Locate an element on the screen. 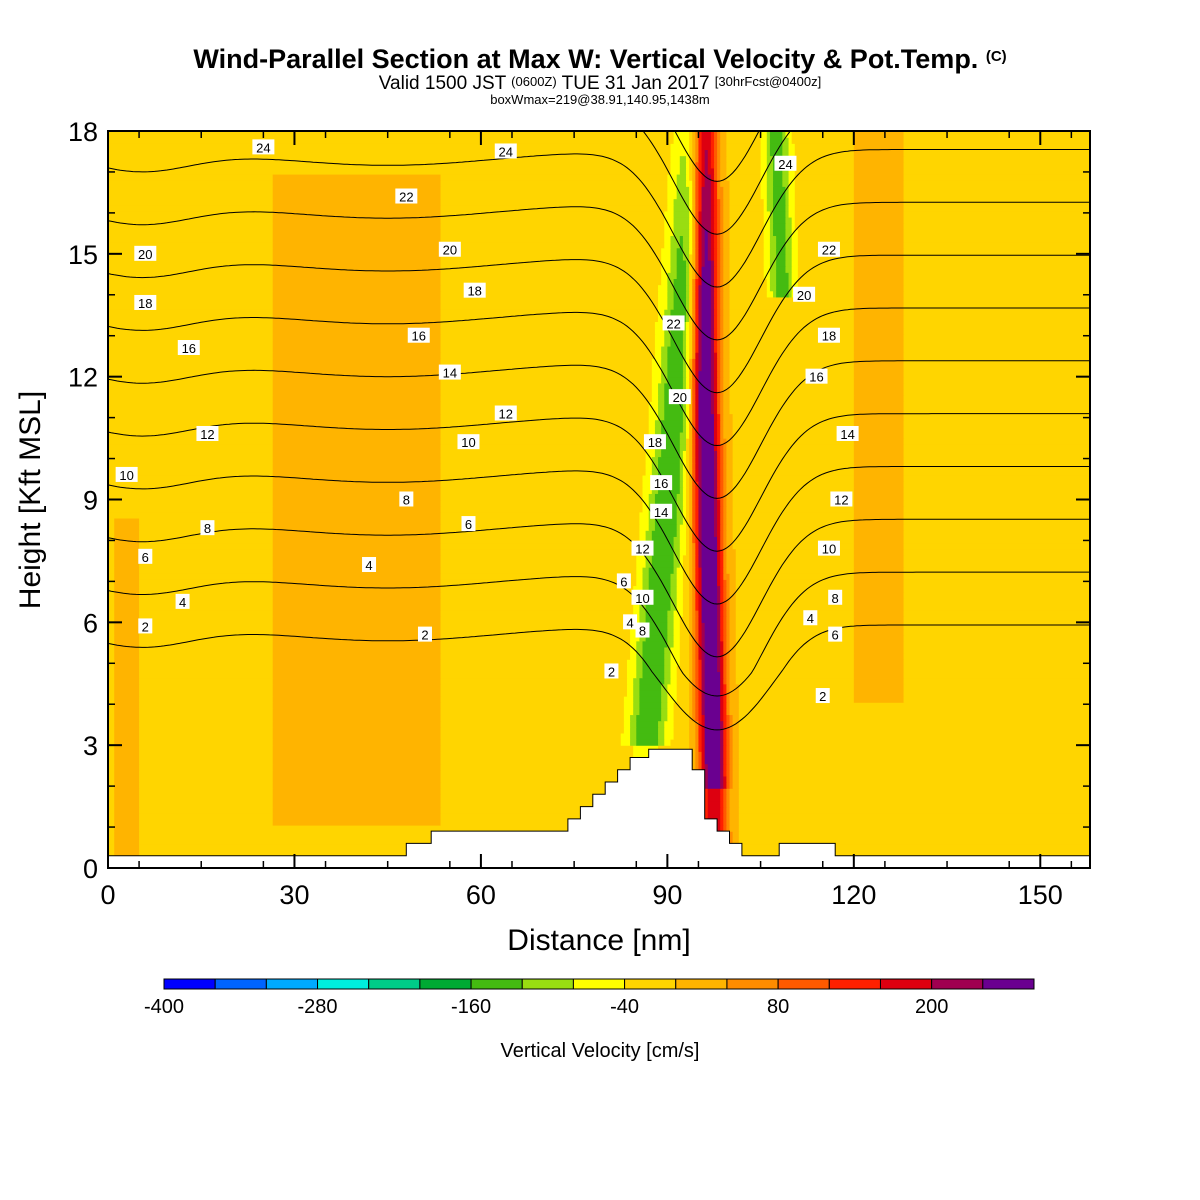  contour-label: 20 is located at coordinates (804, 295).